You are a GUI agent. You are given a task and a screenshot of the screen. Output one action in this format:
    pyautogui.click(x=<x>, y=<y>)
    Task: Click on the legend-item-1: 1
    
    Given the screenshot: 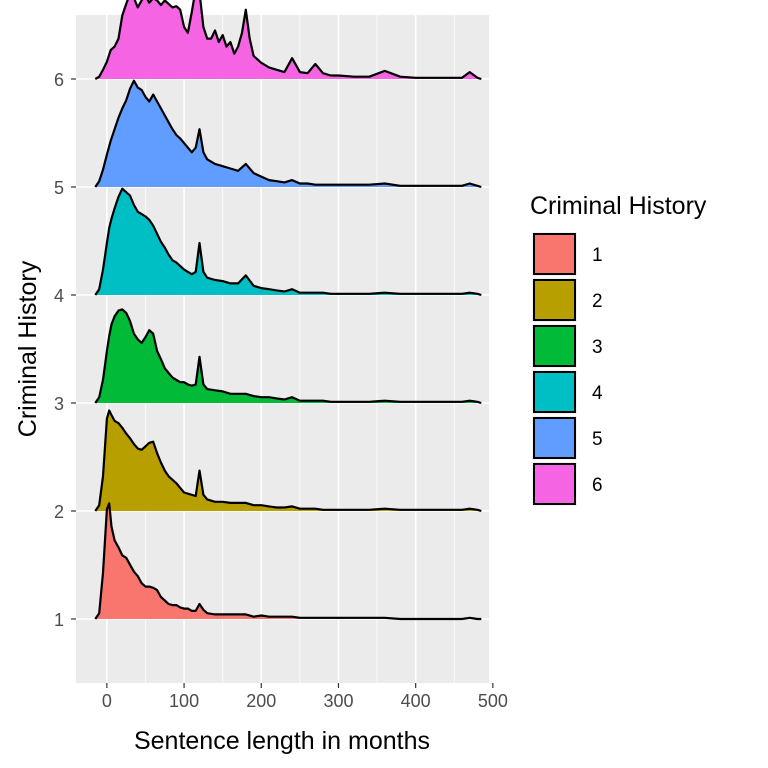 What is the action you would take?
    pyautogui.click(x=567, y=254)
    